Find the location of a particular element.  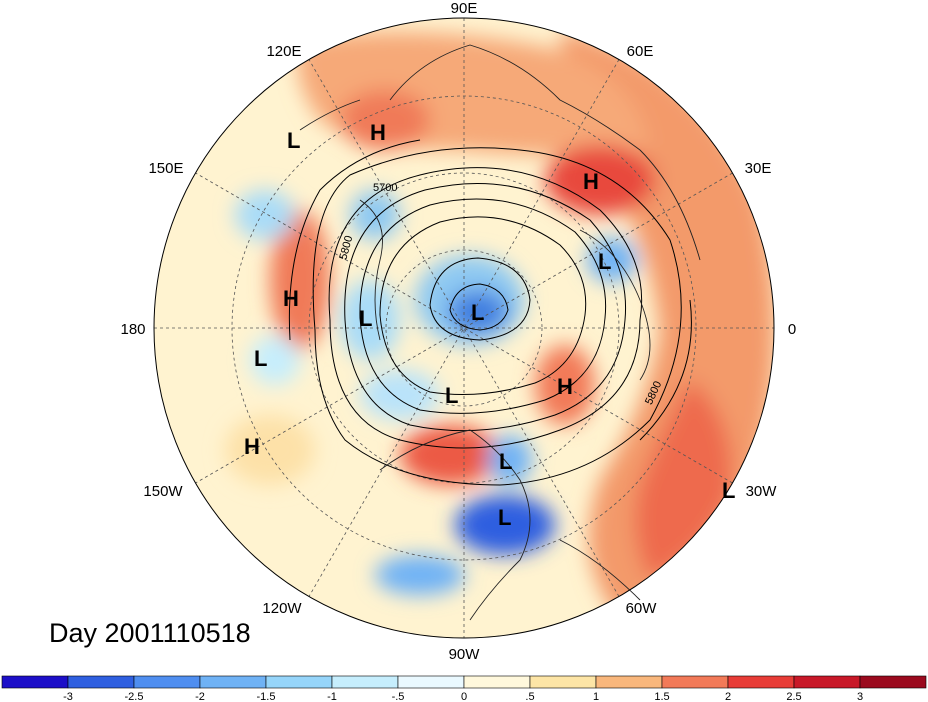

colorbar-tick-label: -.5 is located at coordinates (398, 696).